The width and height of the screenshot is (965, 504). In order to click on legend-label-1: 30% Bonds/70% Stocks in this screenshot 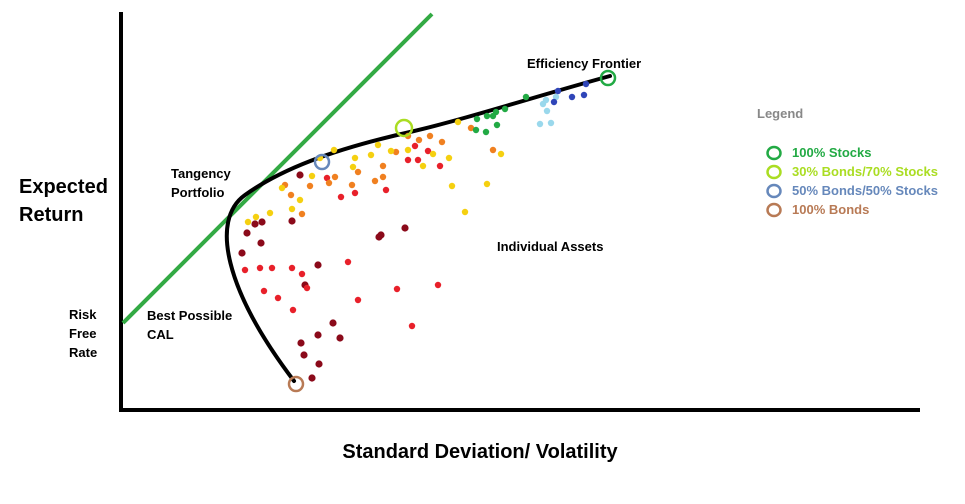, I will do `click(865, 171)`.